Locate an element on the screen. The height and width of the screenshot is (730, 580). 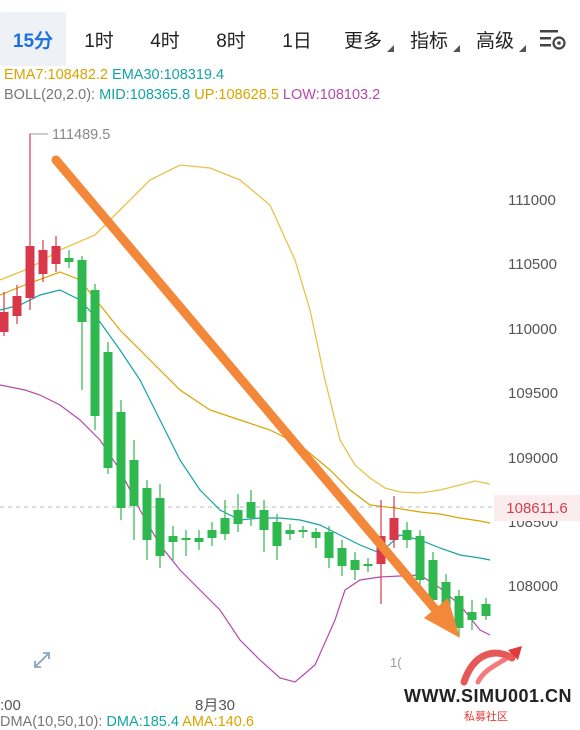
timeframe-tab-bar: 15分 1时 4时 8时 1日 更多 指标 高级 is located at coordinates (290, 39).